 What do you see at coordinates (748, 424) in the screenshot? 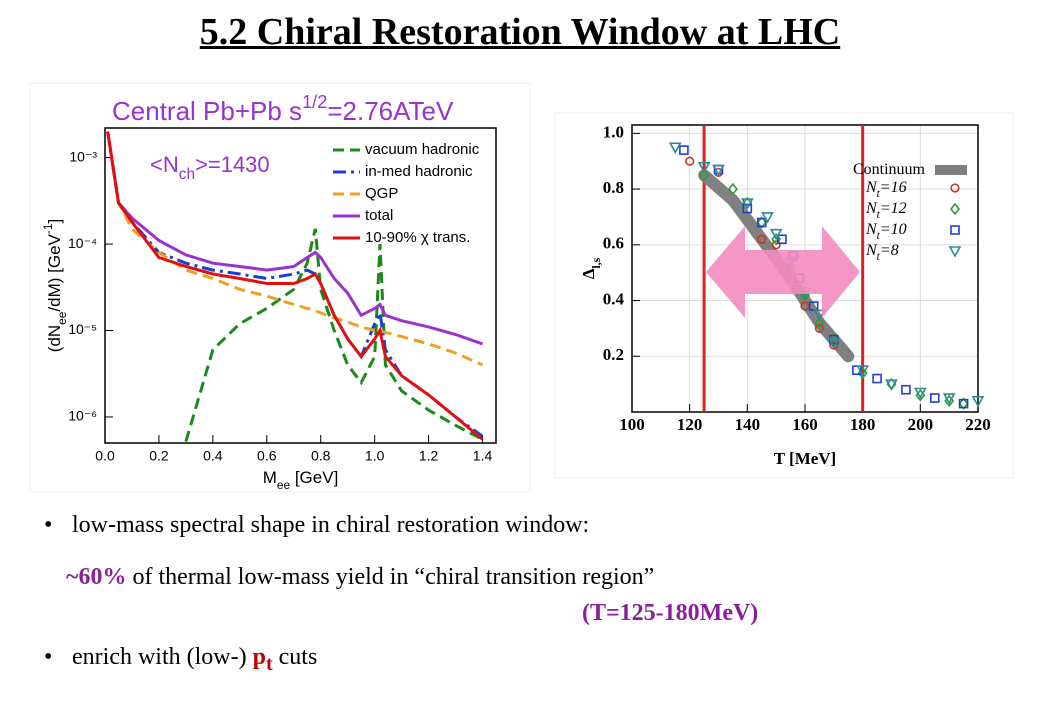
I see `x-tick-label: 140` at bounding box center [748, 424].